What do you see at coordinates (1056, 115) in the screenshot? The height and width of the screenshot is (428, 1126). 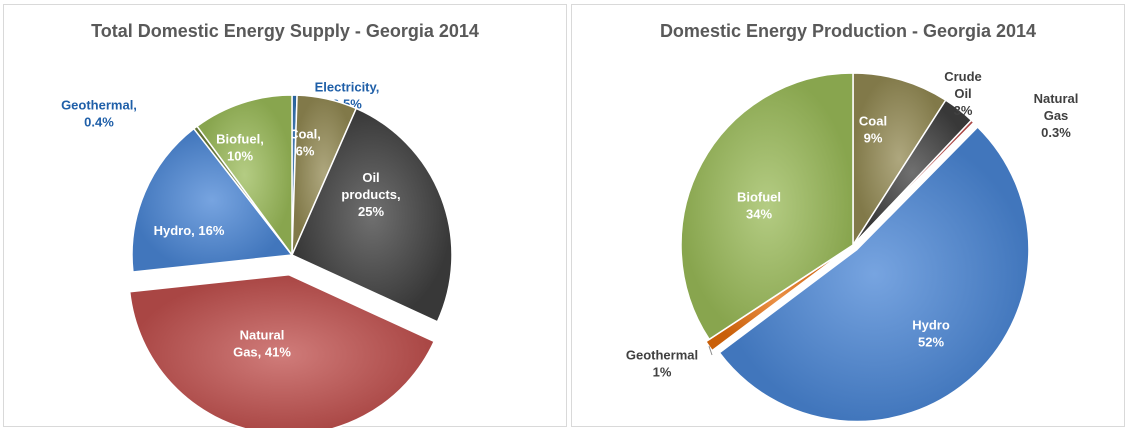 I see `slice-label-natural-gas: Natural Gas 0.3%` at bounding box center [1056, 115].